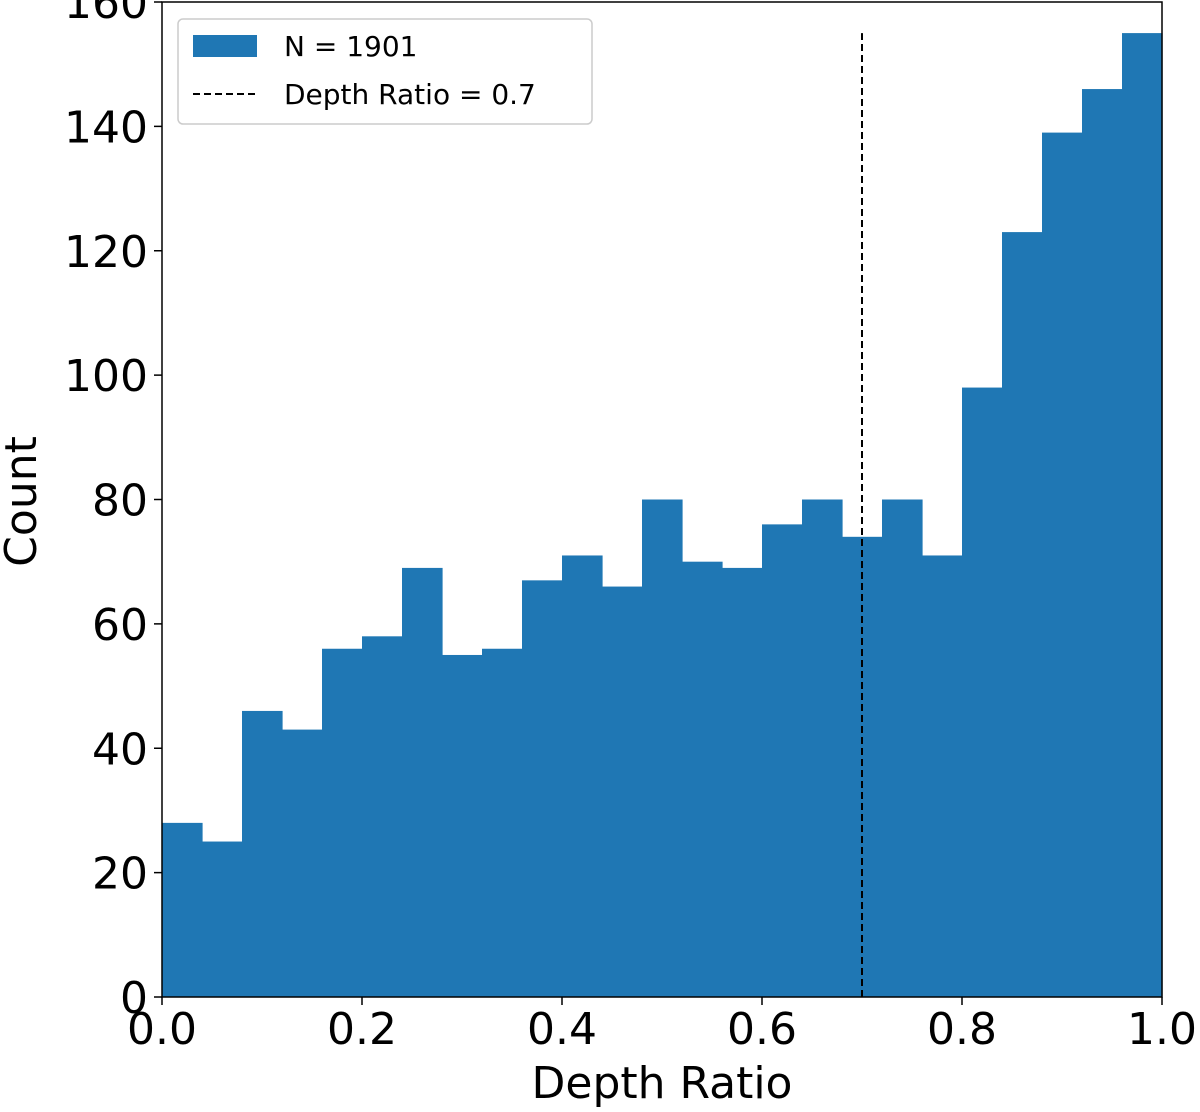 Image resolution: width=1200 pixels, height=1112 pixels. I want to click on x-axis-label: Depth Ratio, so click(662, 1083).